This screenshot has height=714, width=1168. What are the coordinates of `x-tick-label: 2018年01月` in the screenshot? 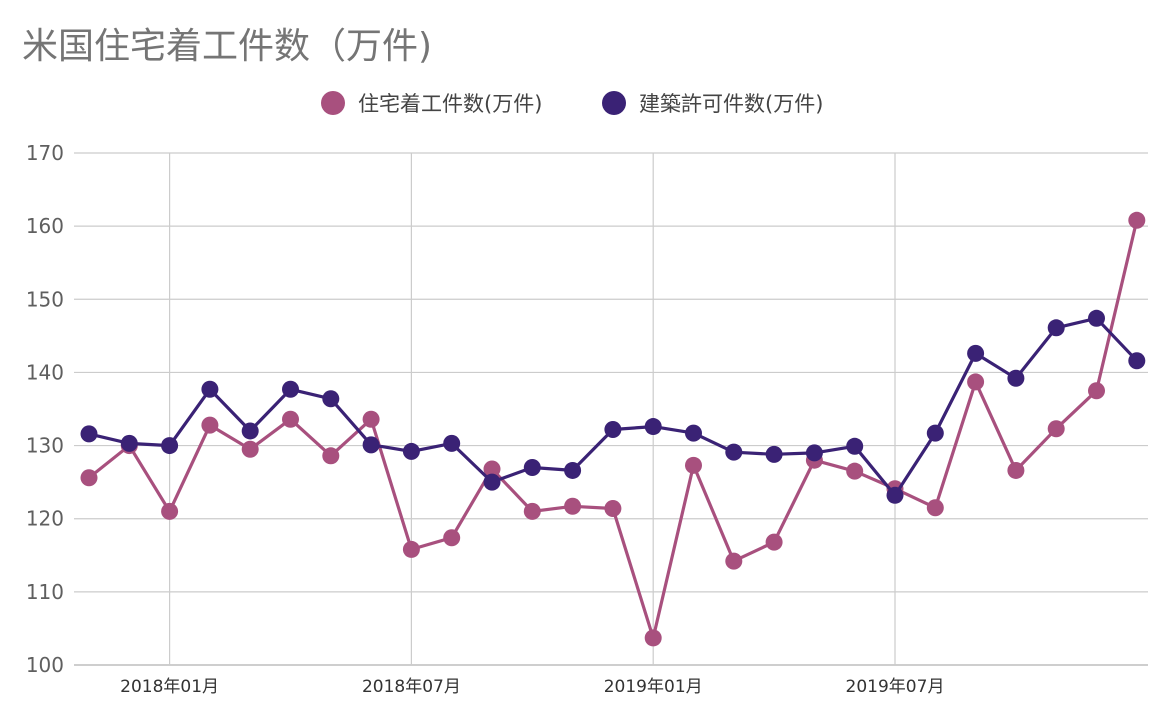 It's located at (169, 687).